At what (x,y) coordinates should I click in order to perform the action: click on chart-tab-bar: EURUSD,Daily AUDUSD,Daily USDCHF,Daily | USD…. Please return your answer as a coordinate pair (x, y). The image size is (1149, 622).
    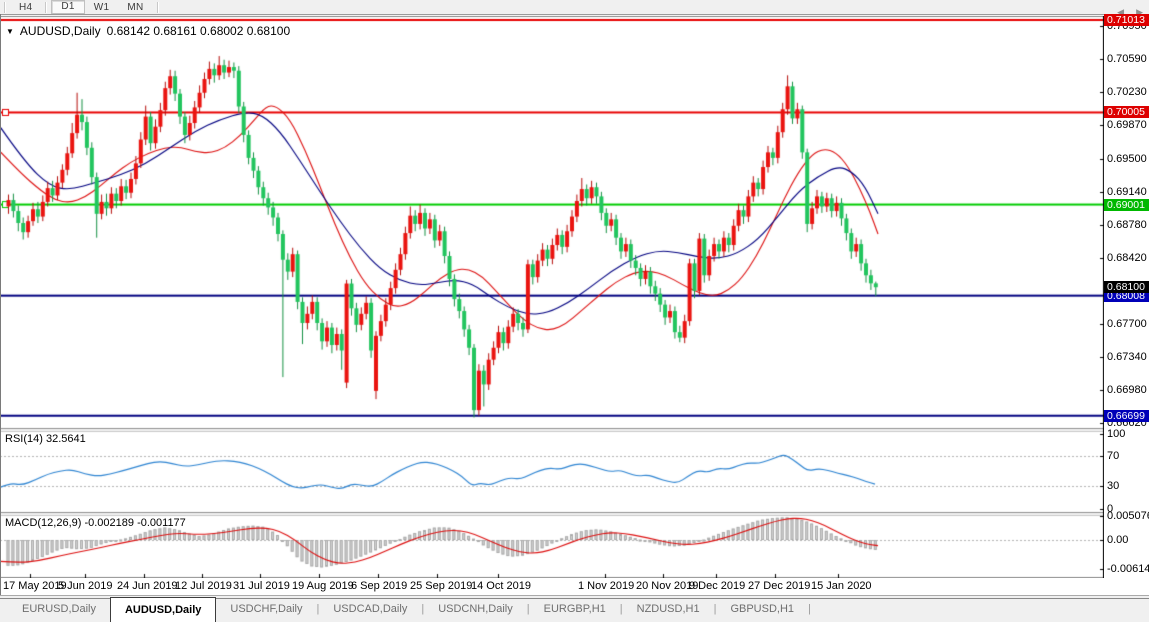
    Looking at the image, I should click on (574, 609).